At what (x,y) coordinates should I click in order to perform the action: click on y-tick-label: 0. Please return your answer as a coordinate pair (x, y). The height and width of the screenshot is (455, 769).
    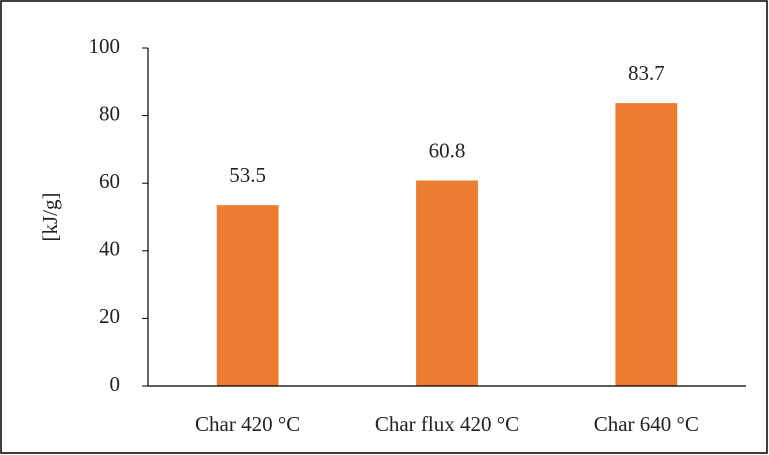
    Looking at the image, I should click on (115, 384).